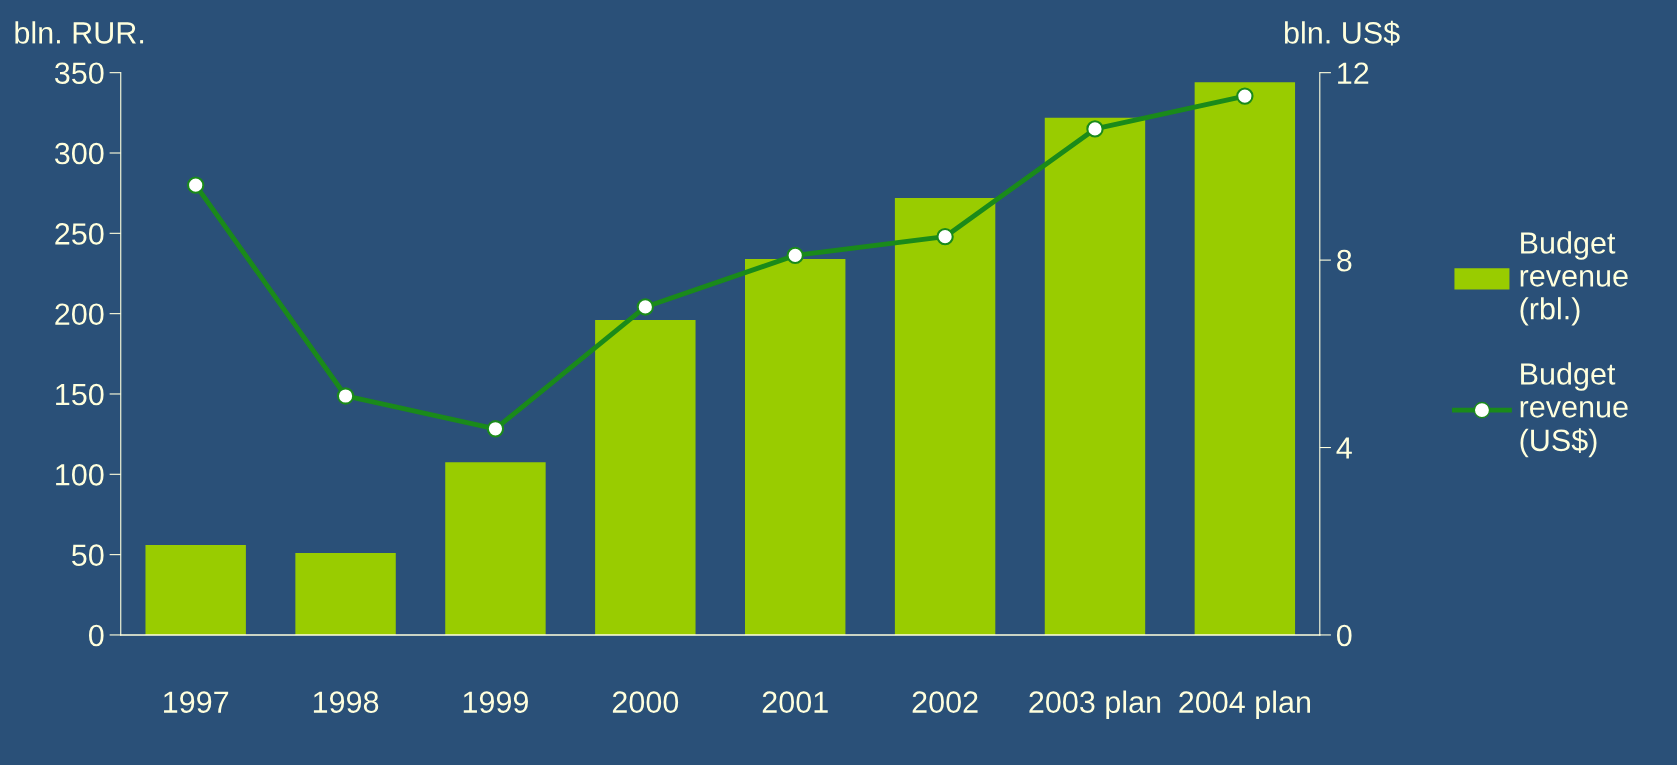 The height and width of the screenshot is (765, 1677). I want to click on x-tick-label: 2002, so click(945, 702).